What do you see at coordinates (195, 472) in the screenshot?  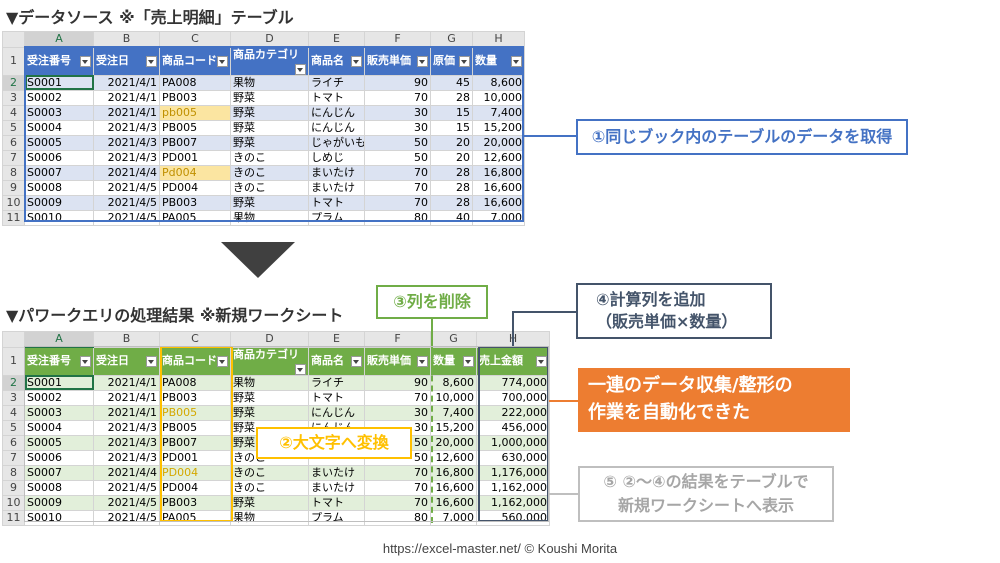 I see `table-cell: PD004` at bounding box center [195, 472].